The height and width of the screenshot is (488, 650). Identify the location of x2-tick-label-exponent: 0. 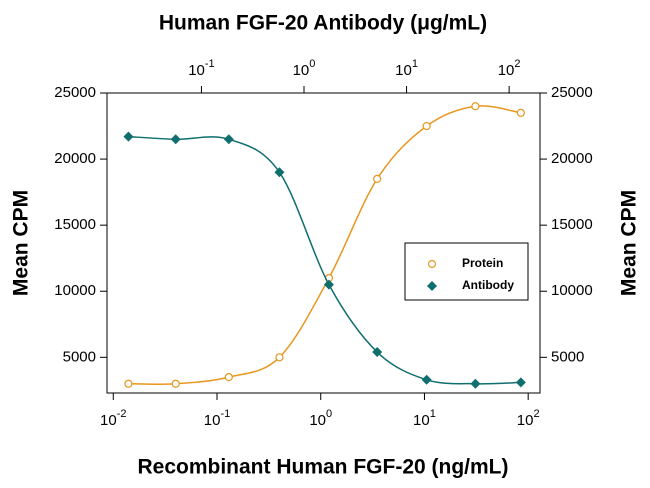
(312, 64).